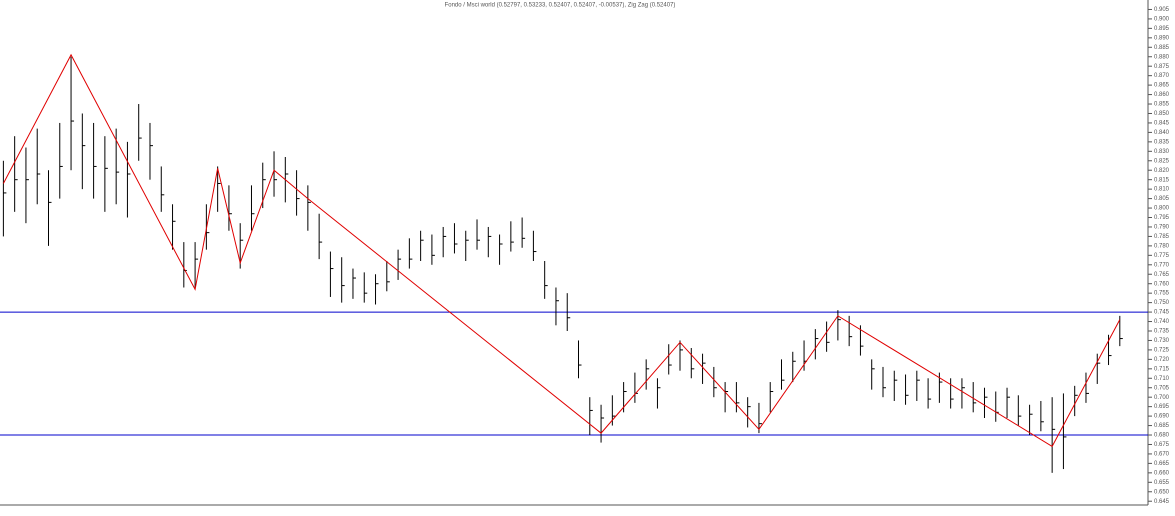  What do you see at coordinates (1162, 350) in the screenshot?
I see `y-tick-label: 0.725` at bounding box center [1162, 350].